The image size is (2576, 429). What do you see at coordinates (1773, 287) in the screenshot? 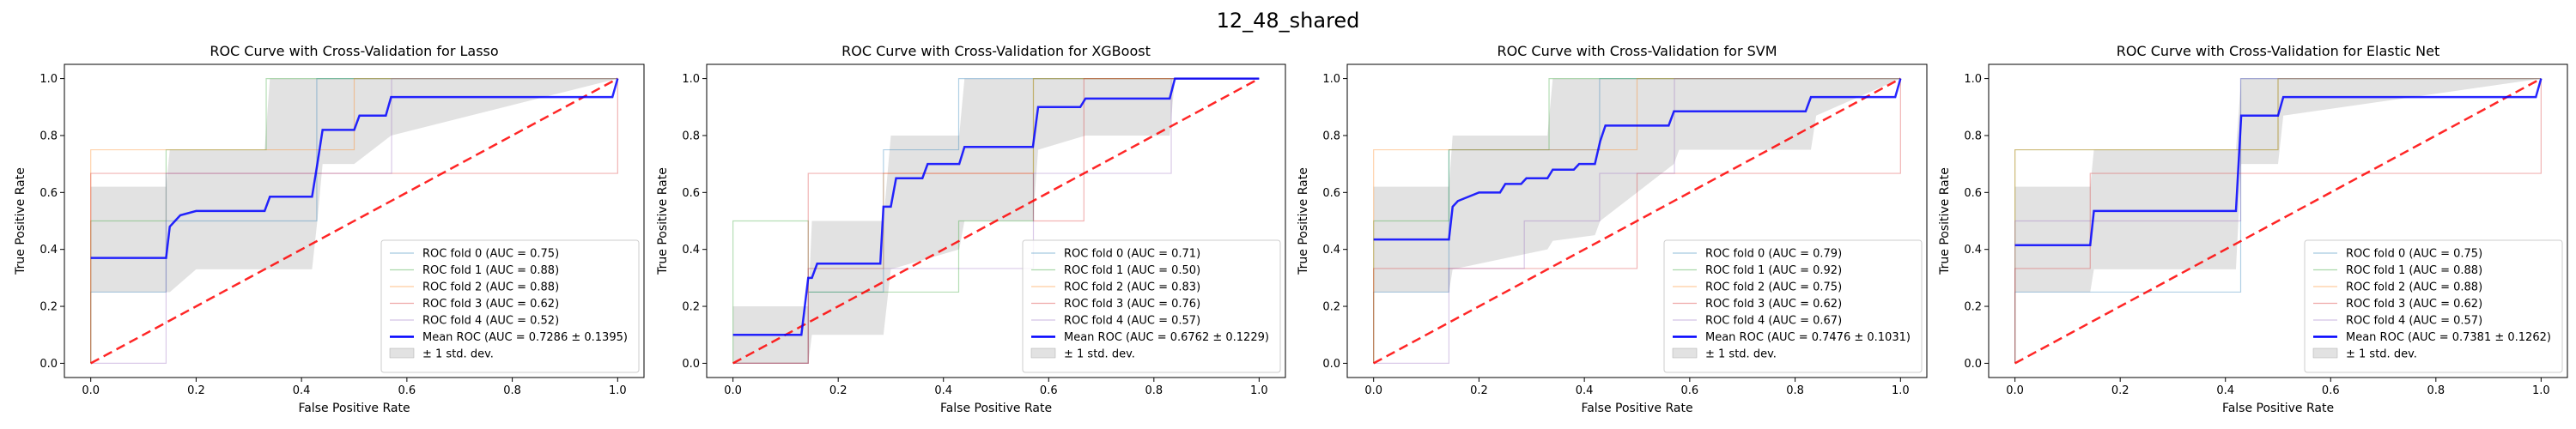
I see `legend-label: ROC fold 2 (AUC = 0.75)` at bounding box center [1773, 287].